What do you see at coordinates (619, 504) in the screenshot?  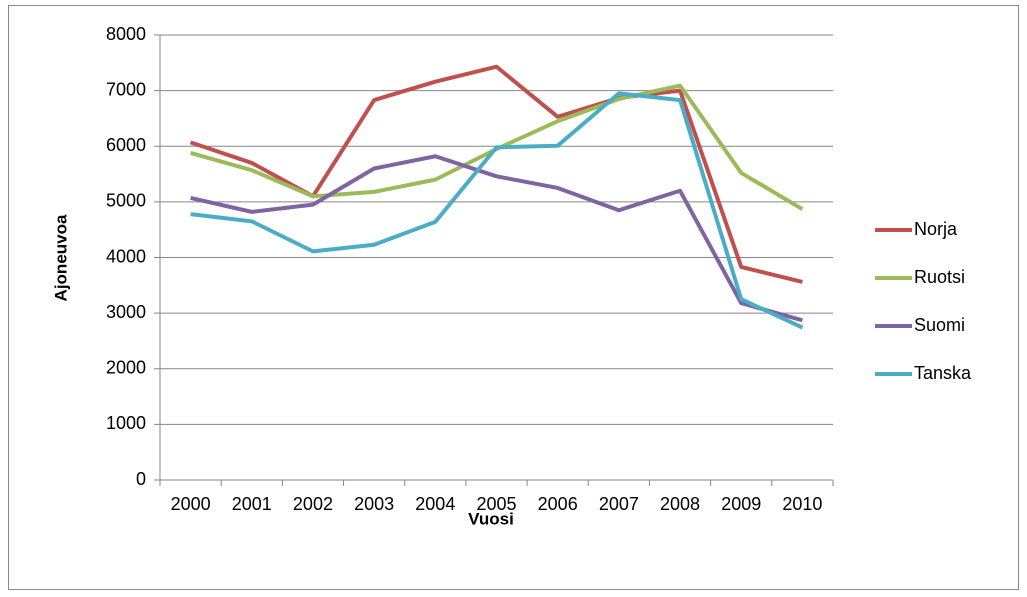 I see `x-tick-label: 2007` at bounding box center [619, 504].